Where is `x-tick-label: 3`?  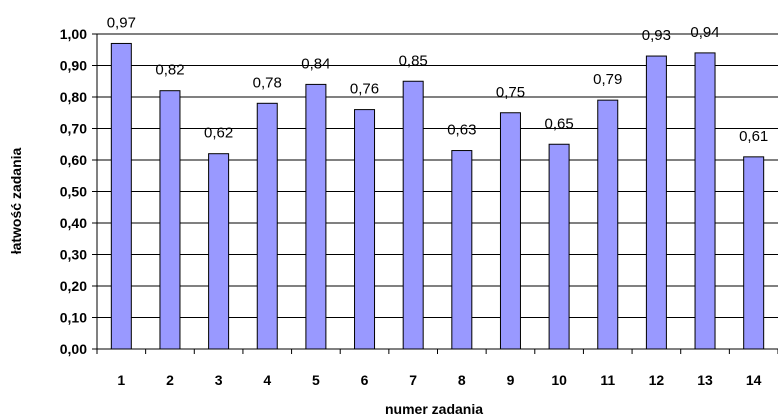
x-tick-label: 3 is located at coordinates (219, 380).